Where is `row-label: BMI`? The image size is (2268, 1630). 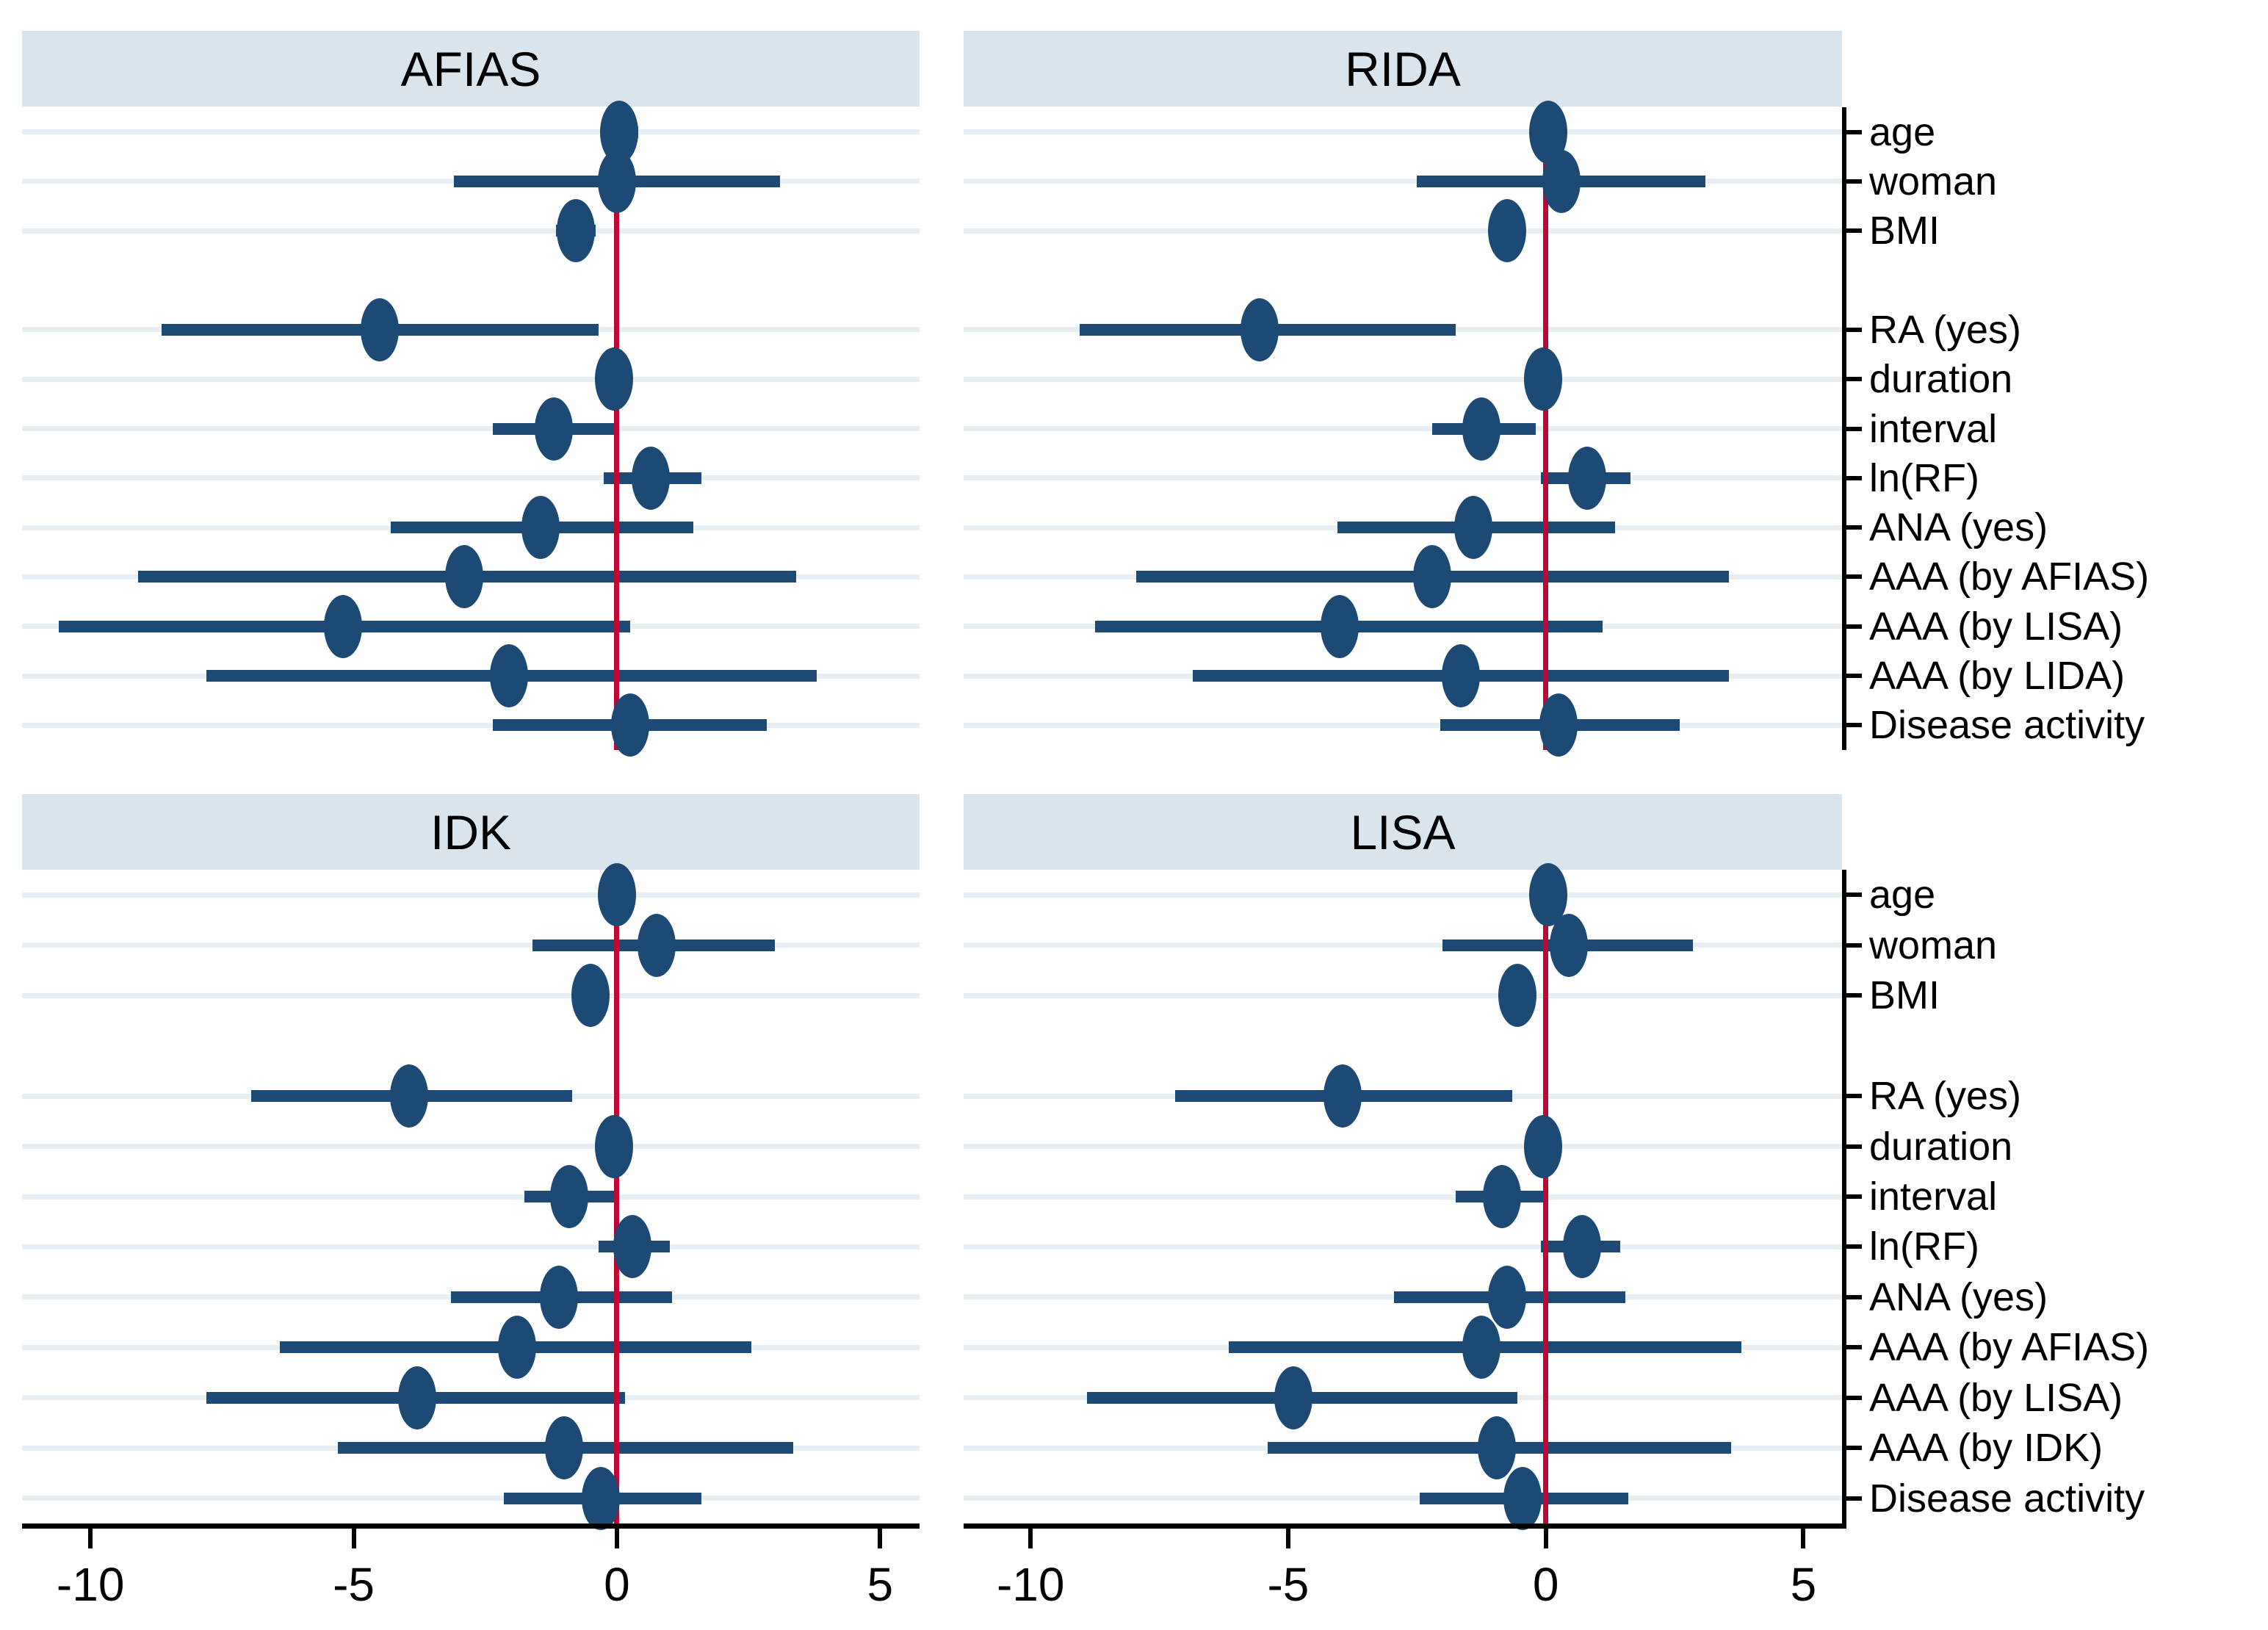
row-label: BMI is located at coordinates (1904, 995).